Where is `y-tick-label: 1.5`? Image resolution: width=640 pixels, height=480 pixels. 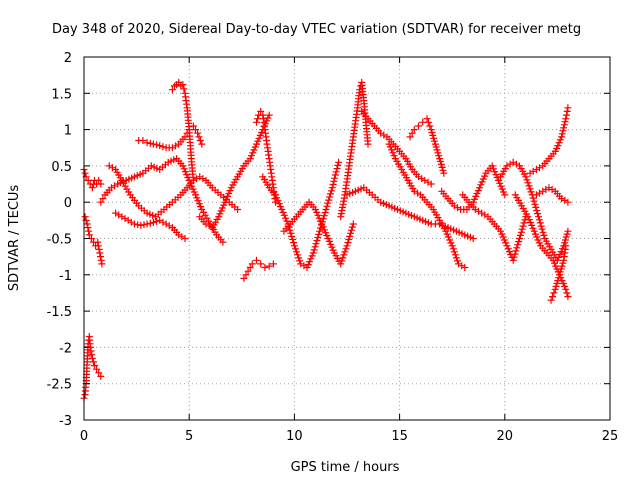
y-tick-label: 1.5 is located at coordinates (61, 94).